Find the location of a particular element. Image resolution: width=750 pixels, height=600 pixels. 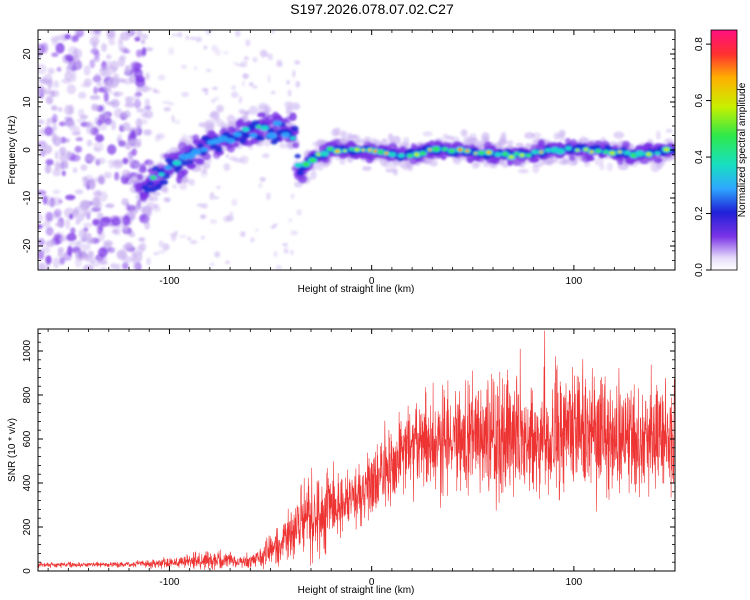

colorbar-label: Normalized spectral amplitude is located at coordinates (742, 149).